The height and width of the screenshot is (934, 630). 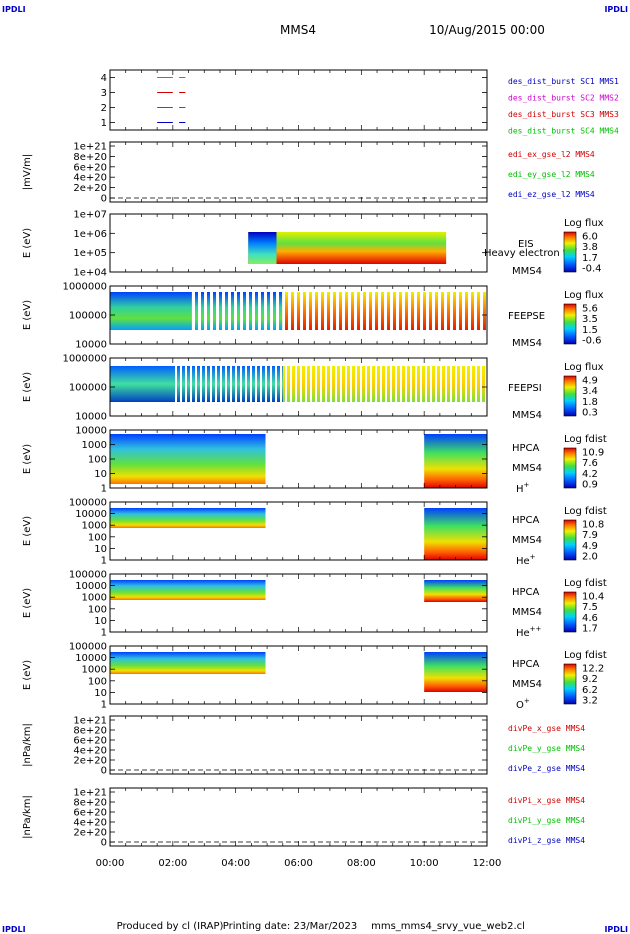 What do you see at coordinates (90, 147) in the screenshot?
I see `y-tick-label: 1e+21` at bounding box center [90, 147].